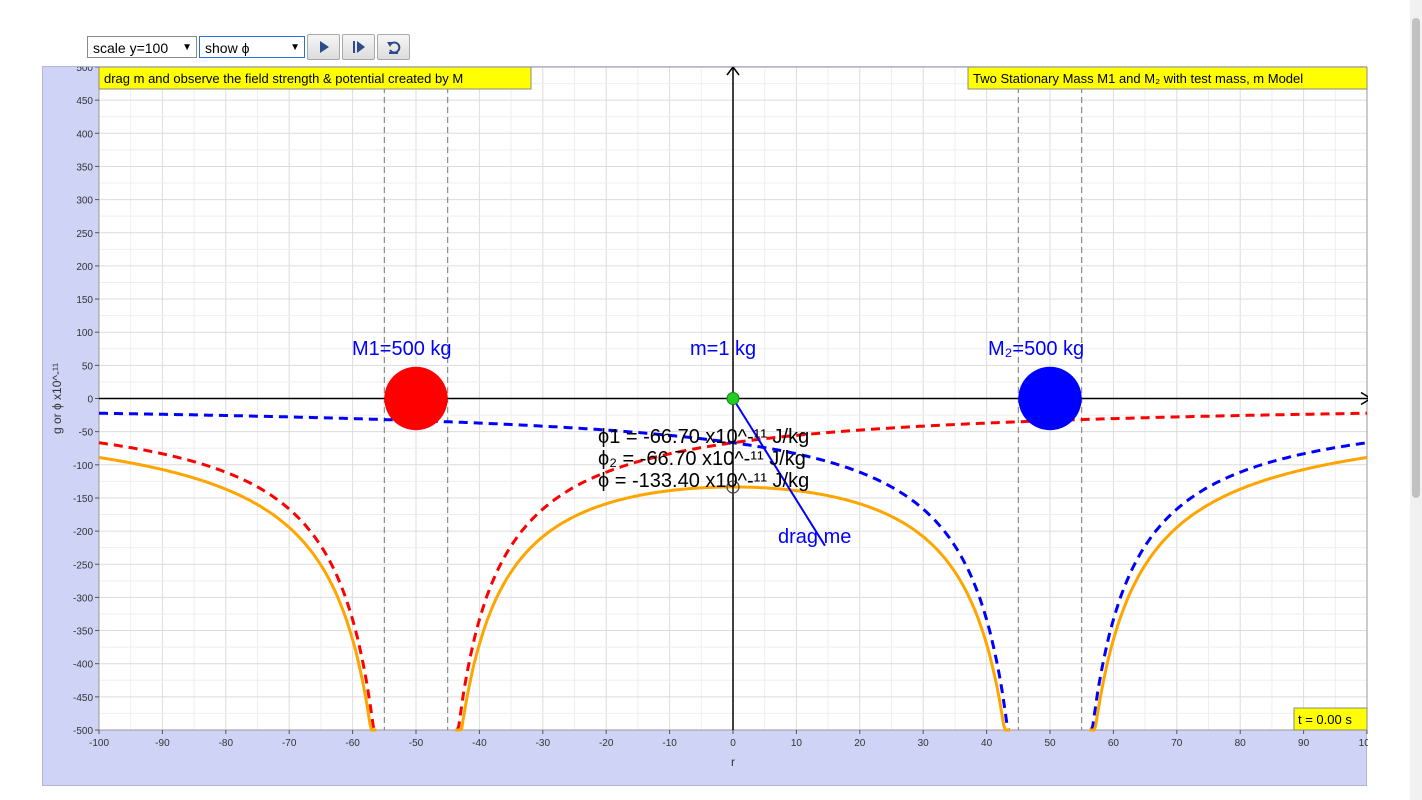 The width and height of the screenshot is (1422, 800). What do you see at coordinates (252, 47) in the screenshot?
I see `show-select: show ϕ ▼` at bounding box center [252, 47].